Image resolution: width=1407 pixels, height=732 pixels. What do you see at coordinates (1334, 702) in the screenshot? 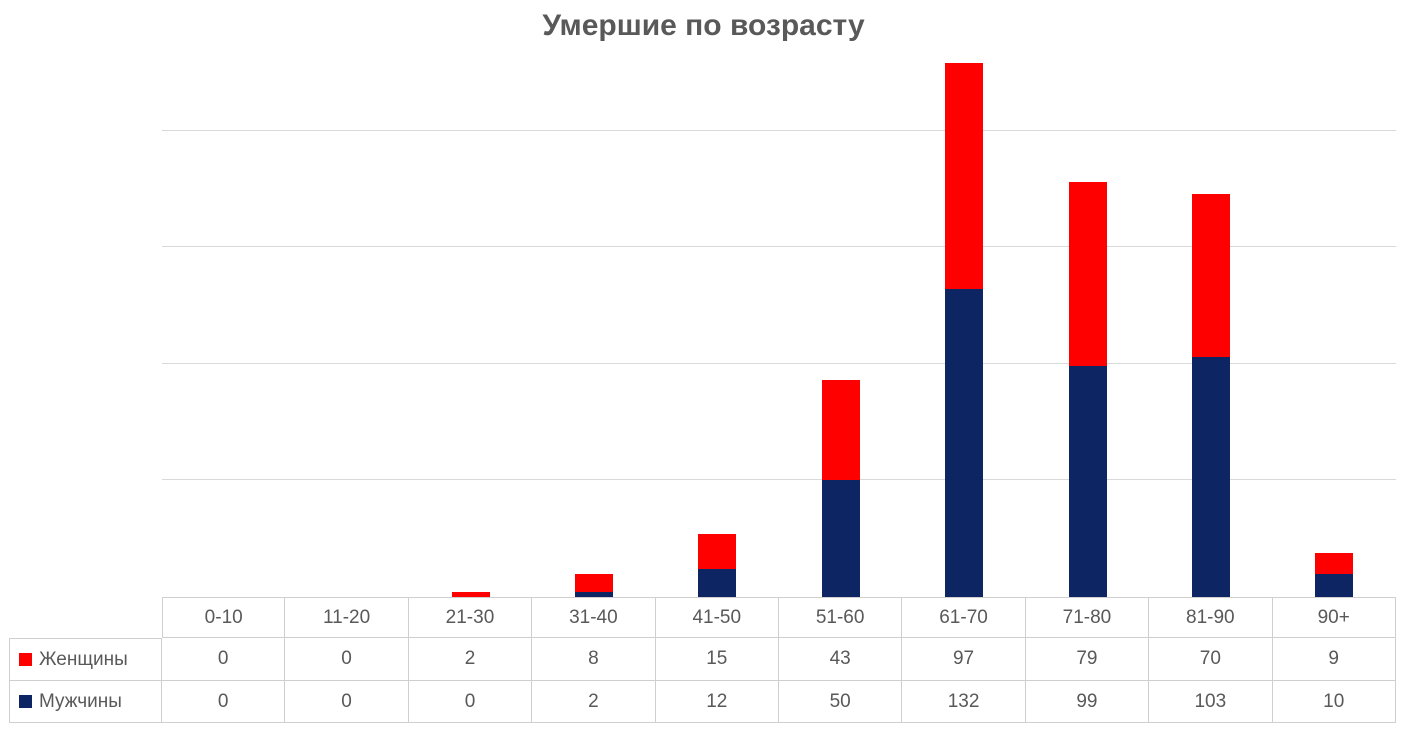
I see `table-cell: 10` at bounding box center [1334, 702].